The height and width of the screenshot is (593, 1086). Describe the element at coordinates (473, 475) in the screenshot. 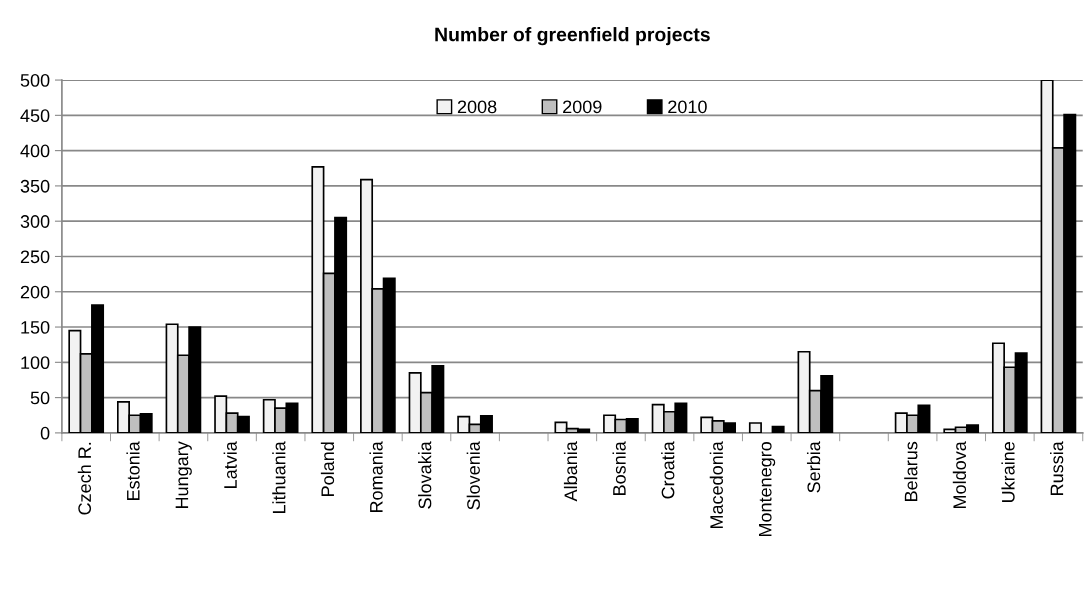

I see `x-tick-label: Slovenia` at that location.